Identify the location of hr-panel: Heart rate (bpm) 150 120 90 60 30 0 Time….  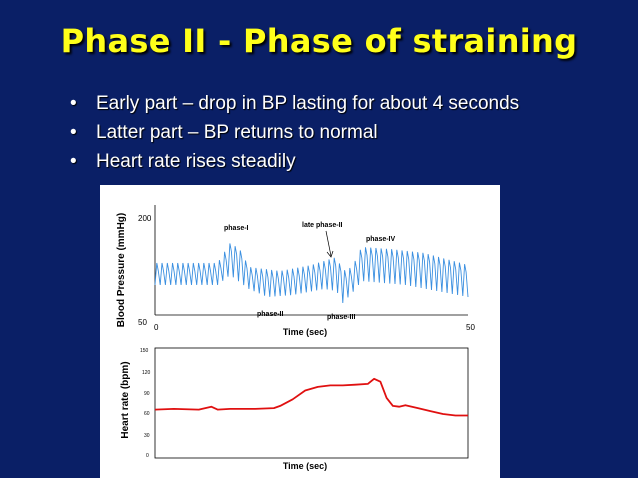
(294, 409).